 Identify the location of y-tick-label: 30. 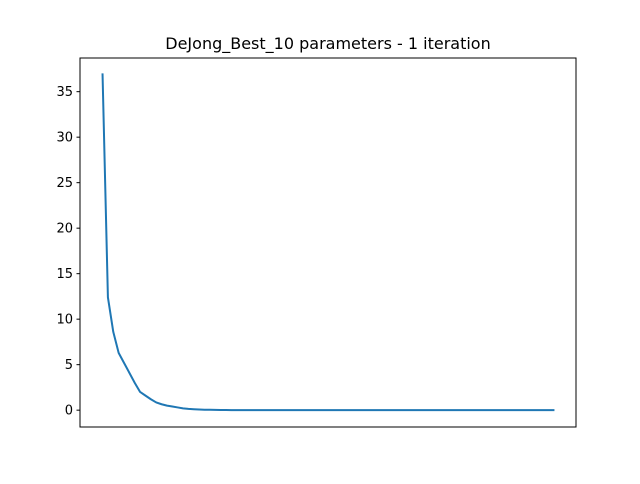
(64, 138).